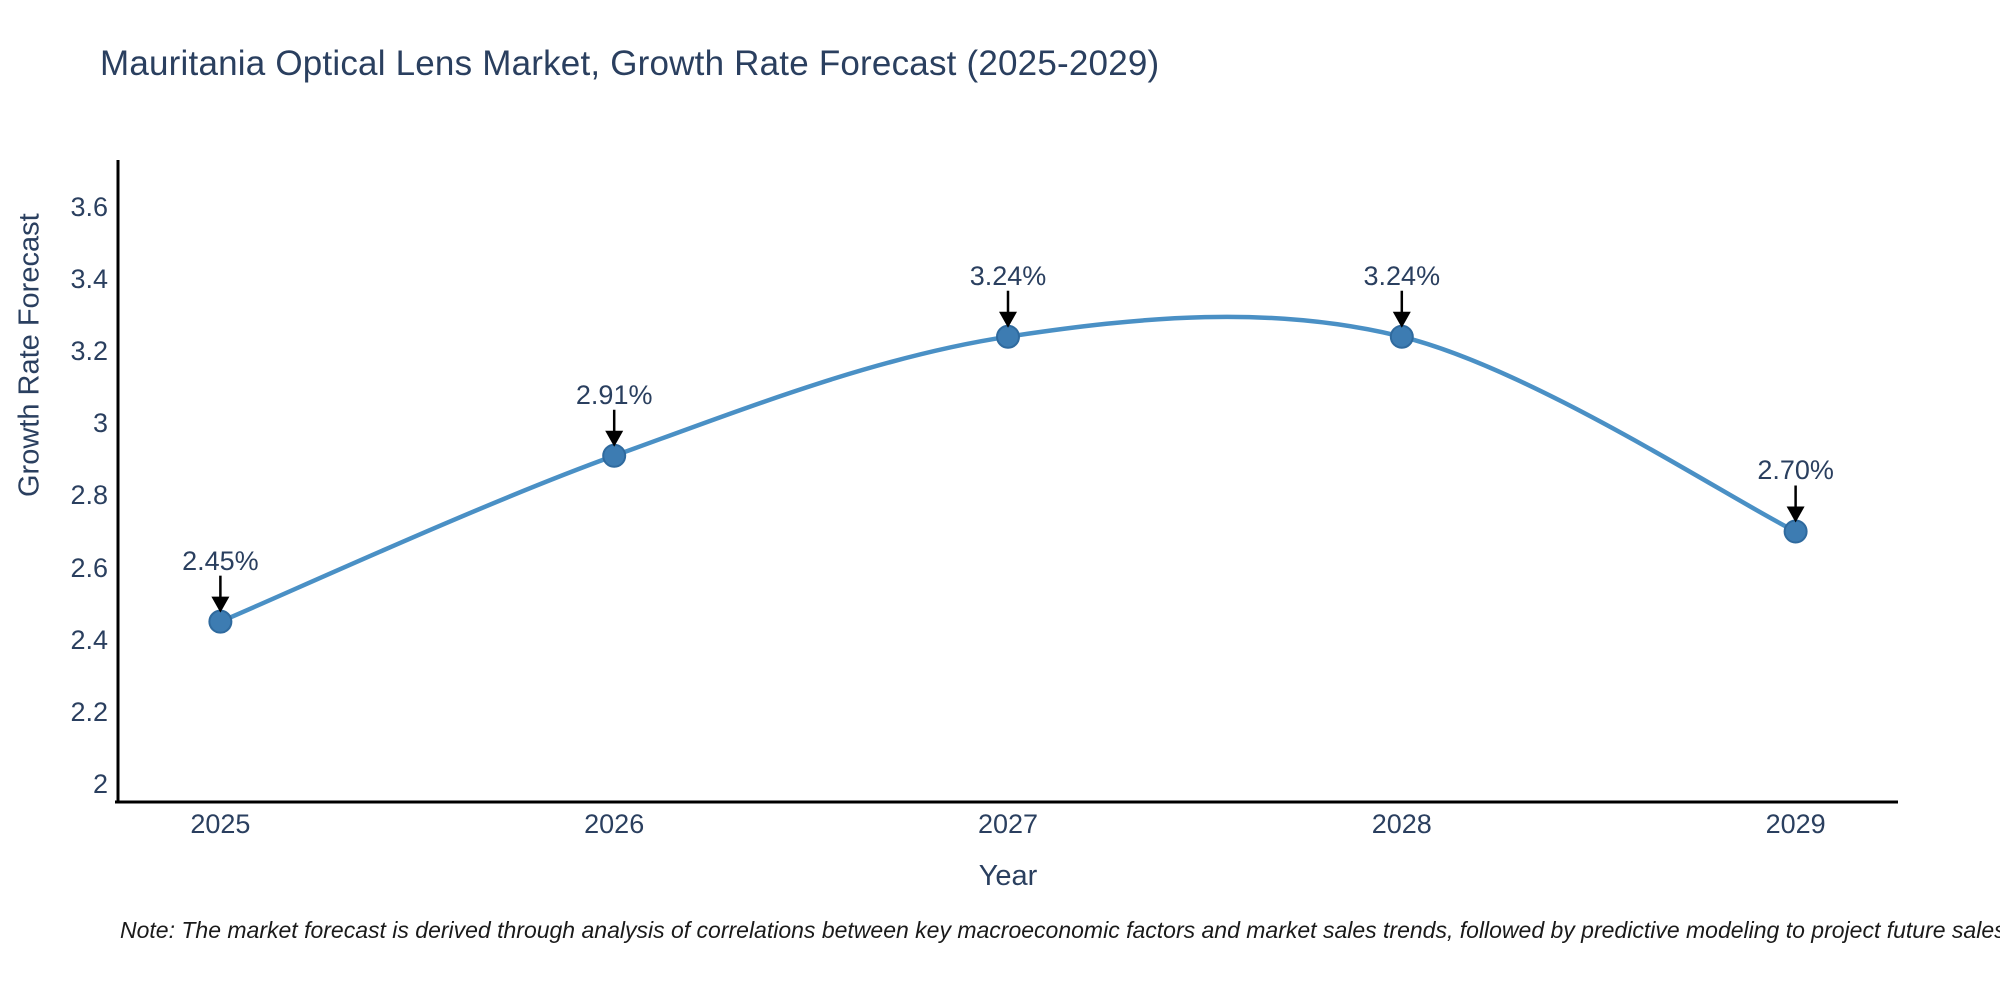  I want to click on y-tick-label: 2.4, so click(89, 639).